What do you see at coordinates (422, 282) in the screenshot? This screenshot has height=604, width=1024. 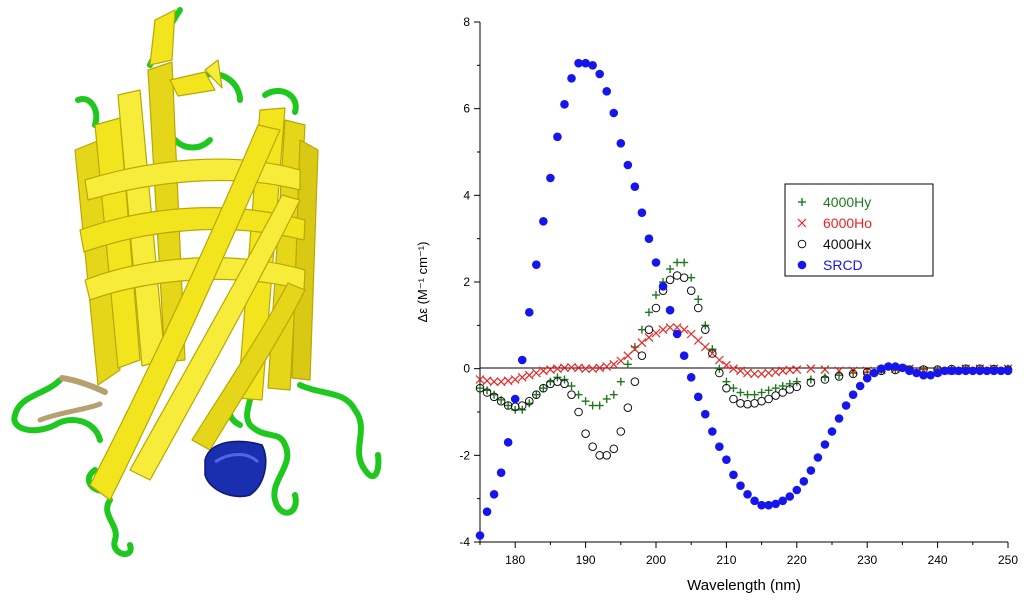 I see `y-axis-label: Δε (M⁻¹ cm⁻¹)` at bounding box center [422, 282].